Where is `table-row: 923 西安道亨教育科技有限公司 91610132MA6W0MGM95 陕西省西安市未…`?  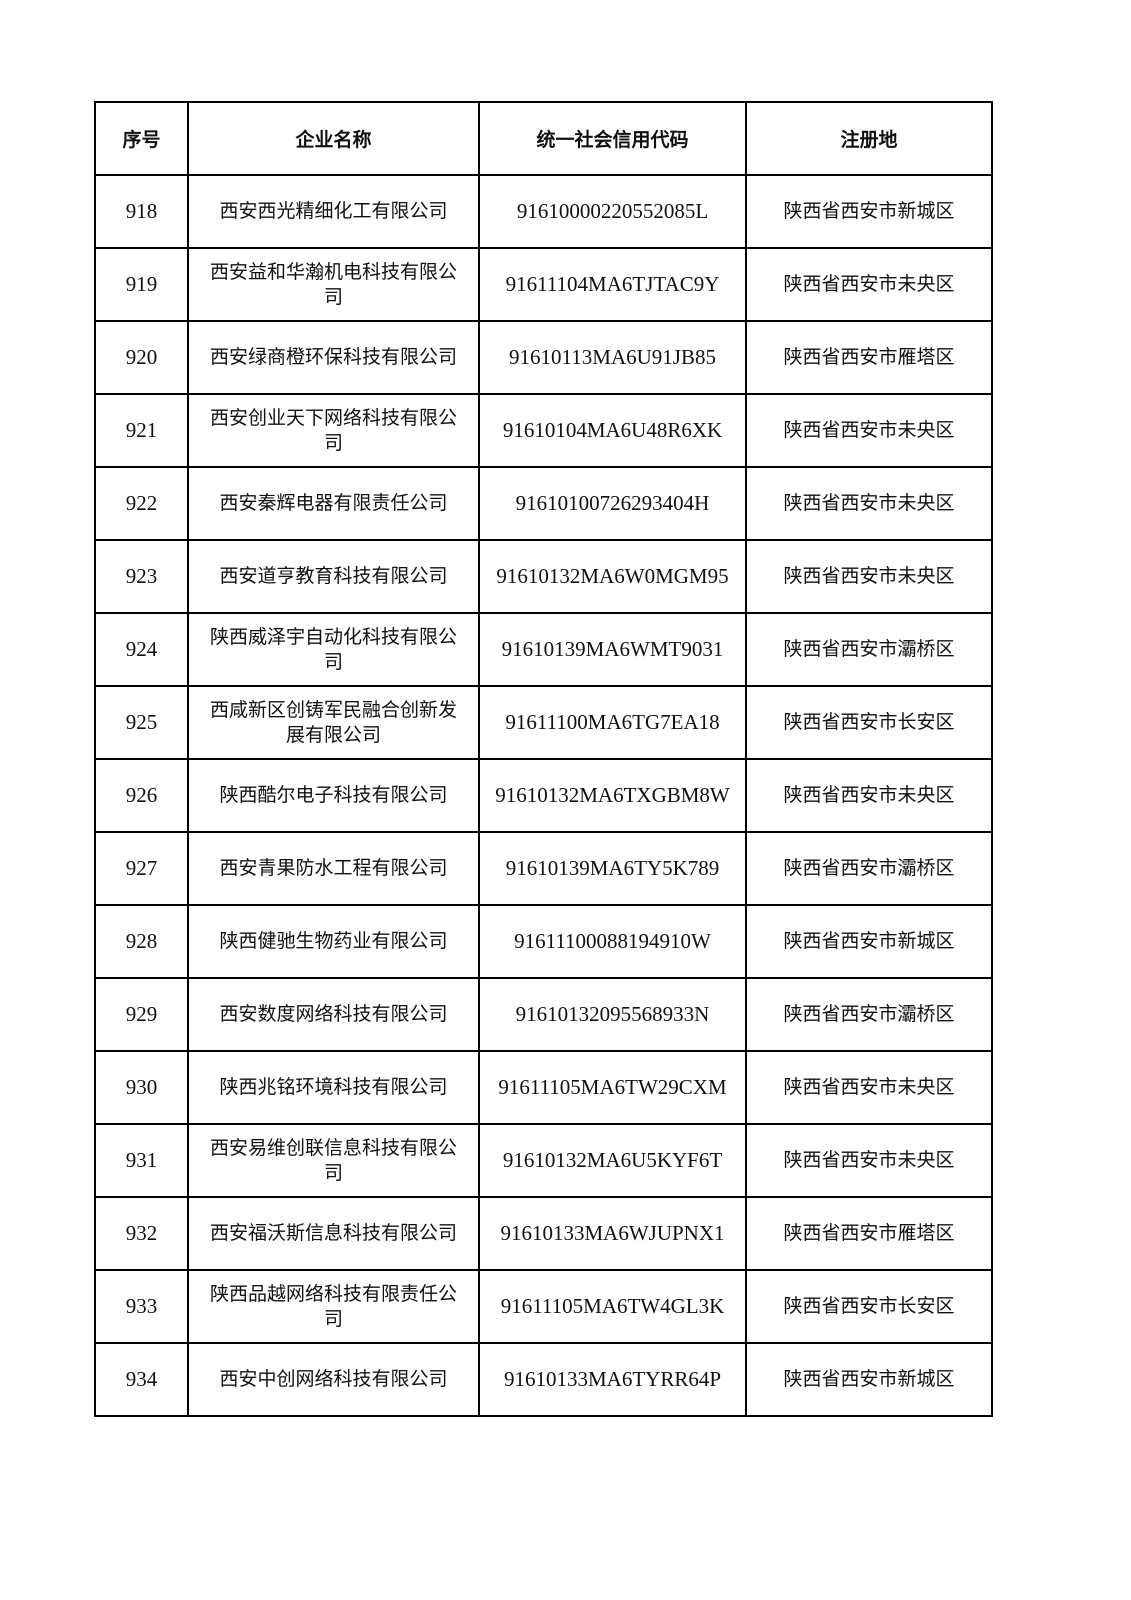 table-row: 923 西安道亨教育科技有限公司 91610132MA6W0MGM95 陕西省西安市未… is located at coordinates (543, 576).